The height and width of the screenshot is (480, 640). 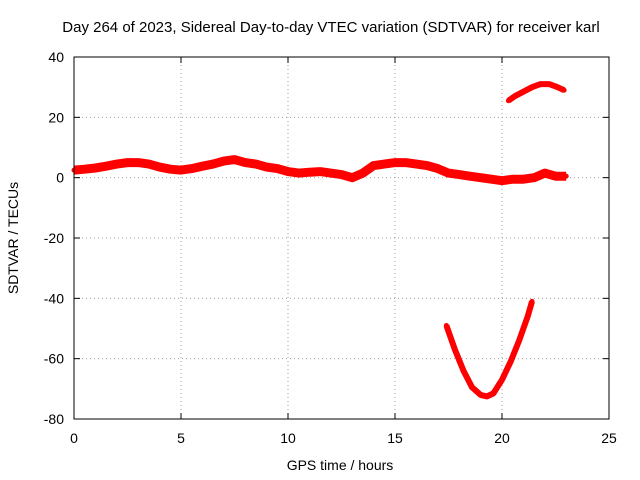 I want to click on y-tick-label: -40, so click(x=54, y=298).